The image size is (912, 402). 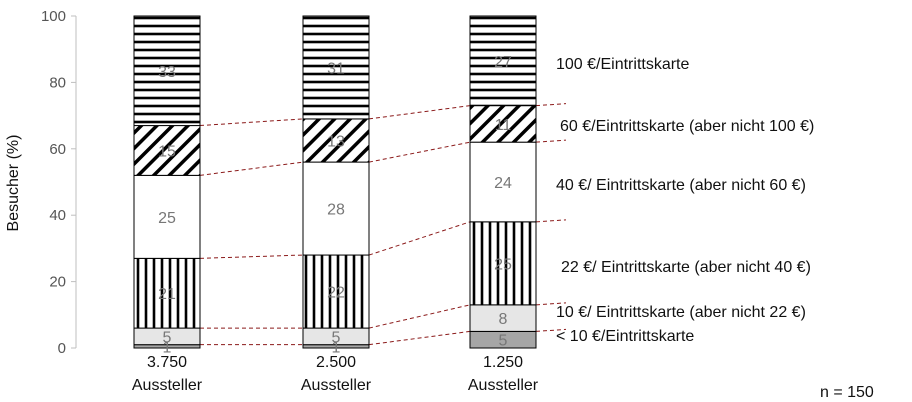 I want to click on segment-value-label: 15, so click(x=167, y=151).